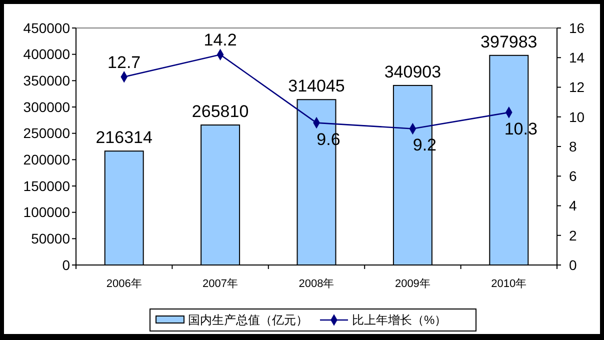 Image resolution: width=604 pixels, height=340 pixels. What do you see at coordinates (50, 238) in the screenshot?
I see `y-tick-label: 50000` at bounding box center [50, 238].